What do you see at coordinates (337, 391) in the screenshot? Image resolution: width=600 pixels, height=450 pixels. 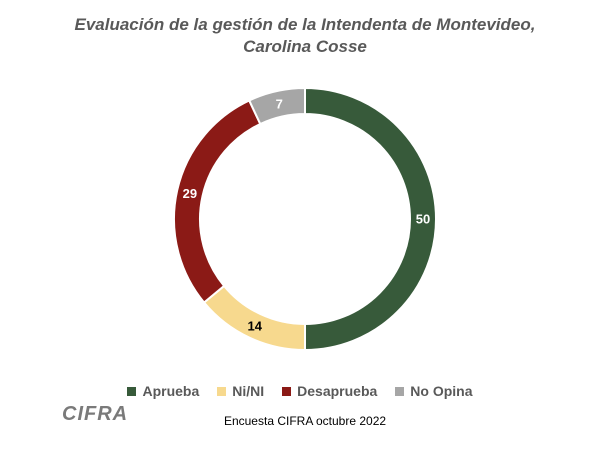 I see `legend-label-desaprueba: Desaprueba` at bounding box center [337, 391].